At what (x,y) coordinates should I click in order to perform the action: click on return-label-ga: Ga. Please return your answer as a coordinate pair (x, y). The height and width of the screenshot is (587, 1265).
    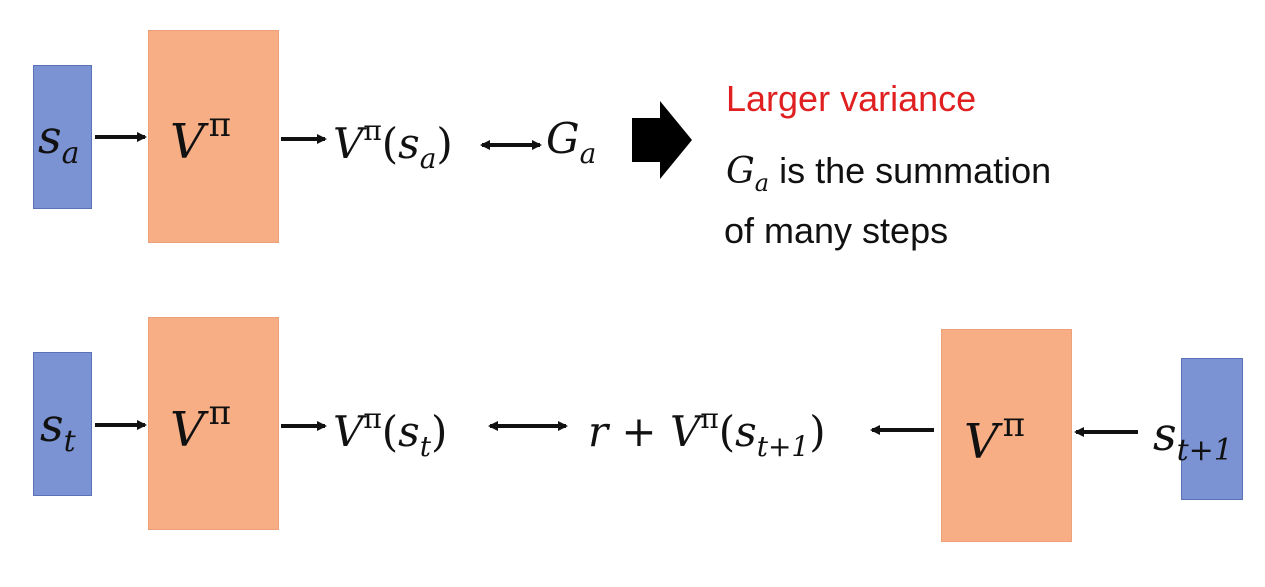
    Looking at the image, I should click on (571, 142).